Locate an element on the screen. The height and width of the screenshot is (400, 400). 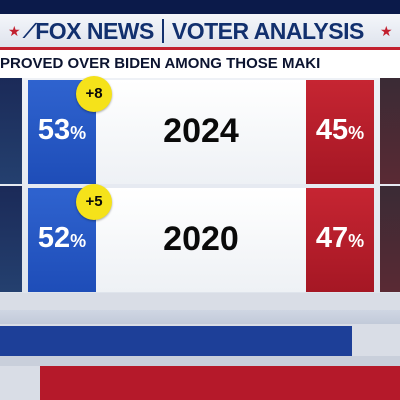
network-logo: ⁄ FOX NEWS VOTER ANALYSIS is located at coordinates (194, 31).